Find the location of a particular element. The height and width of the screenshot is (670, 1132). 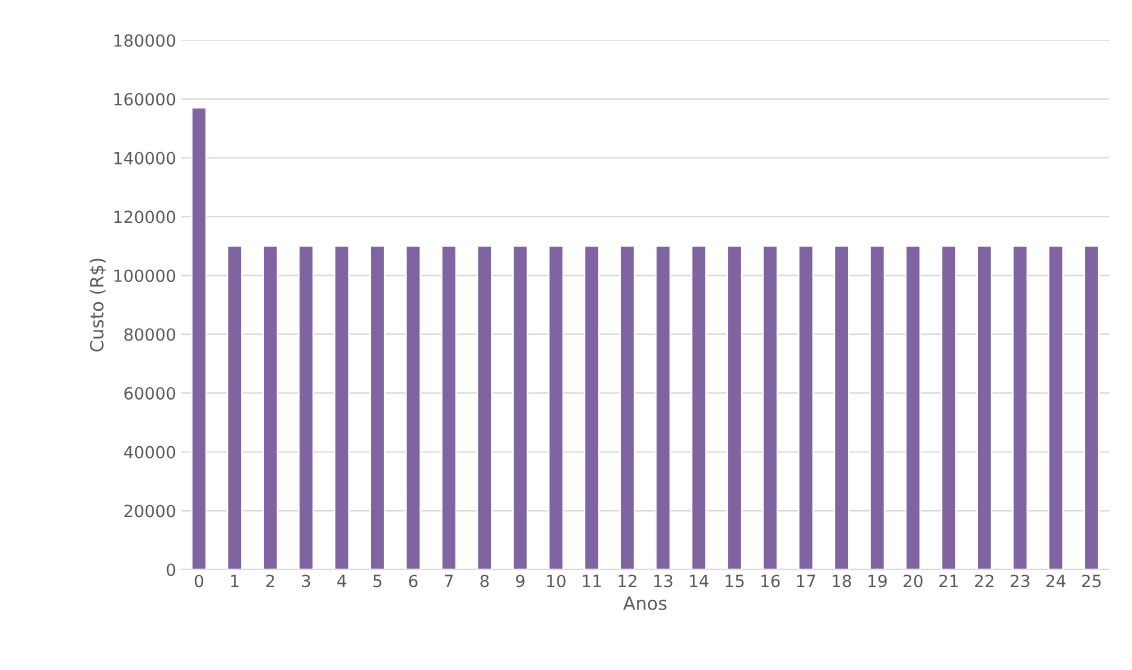

x-tick-label: 8 is located at coordinates (484, 581).